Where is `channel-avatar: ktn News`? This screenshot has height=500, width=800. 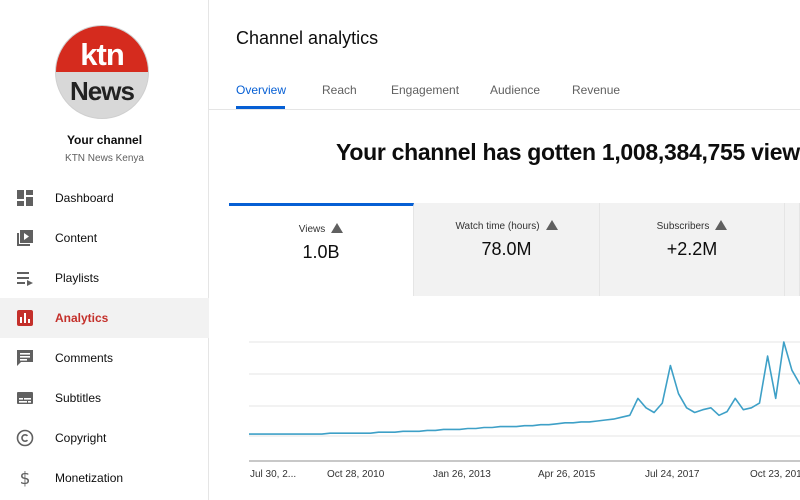
channel-avatar: ktn News is located at coordinates (102, 72).